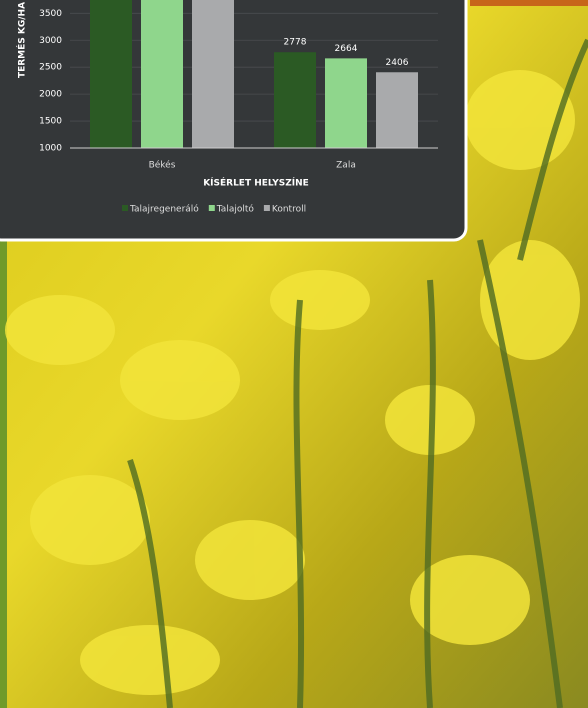 This screenshot has height=708, width=588. What do you see at coordinates (346, 49) in the screenshot?
I see `value-label: 2664` at bounding box center [346, 49].